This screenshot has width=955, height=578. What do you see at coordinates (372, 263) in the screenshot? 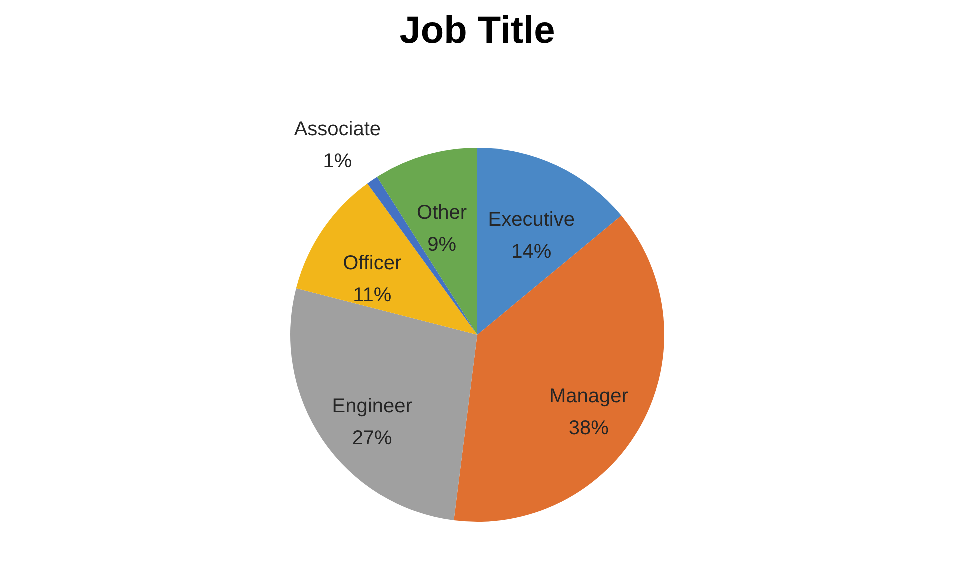
I see `slice-label: Officer` at bounding box center [372, 263].